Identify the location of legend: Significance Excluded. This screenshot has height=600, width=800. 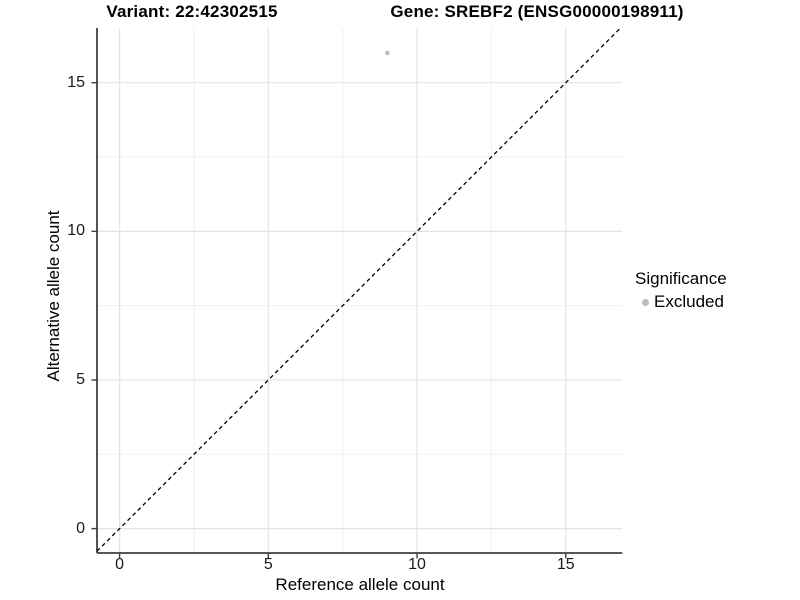
(681, 290).